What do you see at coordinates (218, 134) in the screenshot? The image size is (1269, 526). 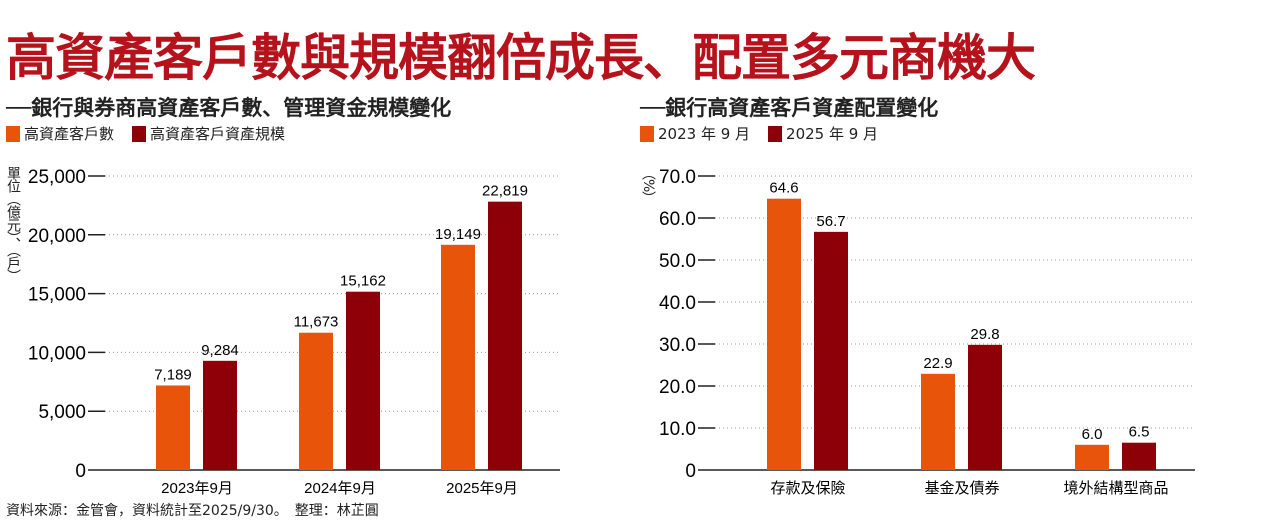 I see `legend-label: 高資產客戶資產規模` at bounding box center [218, 134].